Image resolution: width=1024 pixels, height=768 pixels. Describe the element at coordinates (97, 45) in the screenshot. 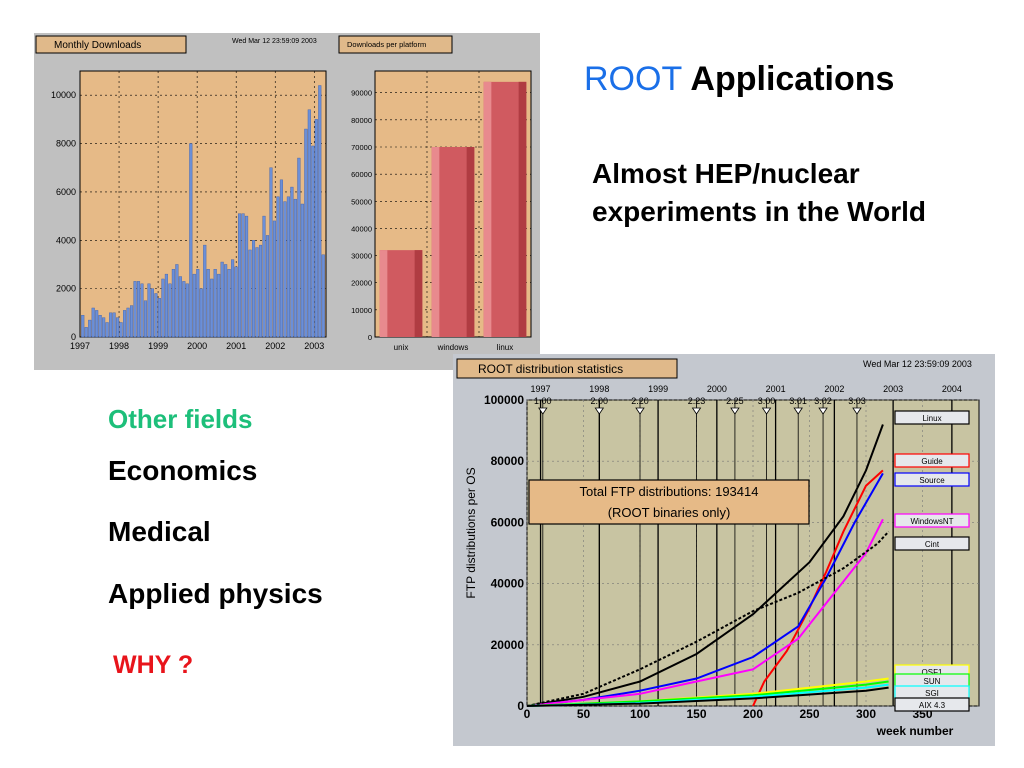

I see `chart-title: Monthly Downloads` at that location.